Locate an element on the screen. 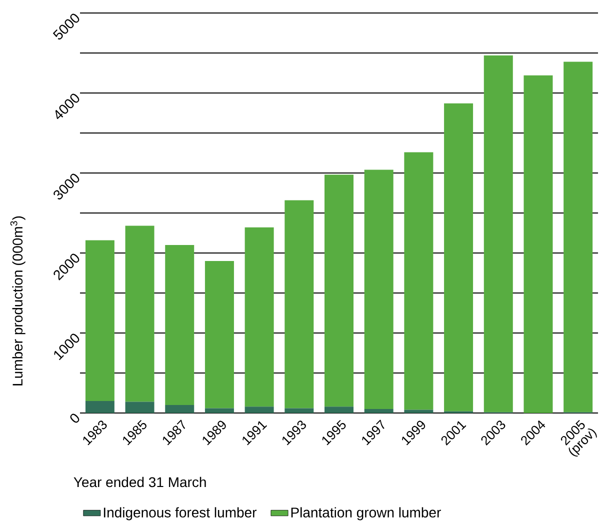  legend-label: Indigenous forest lumber is located at coordinates (180, 513).